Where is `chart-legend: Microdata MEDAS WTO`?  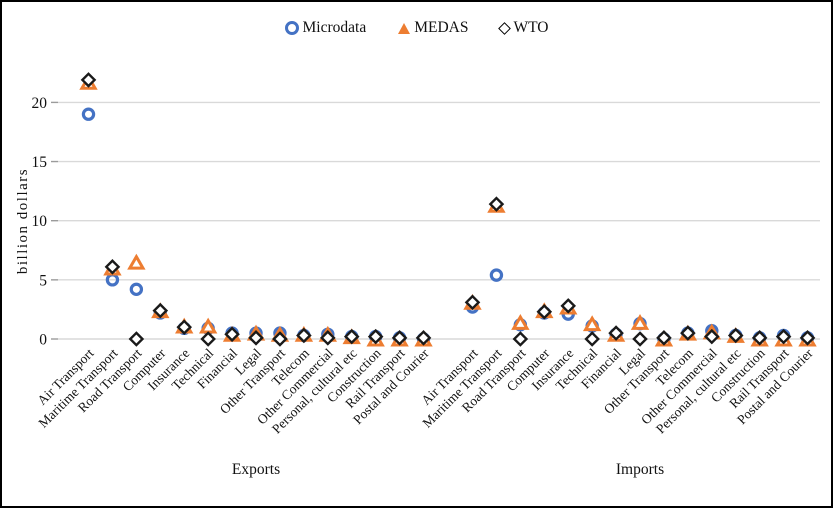
chart-legend: Microdata MEDAS WTO is located at coordinates (416, 28).